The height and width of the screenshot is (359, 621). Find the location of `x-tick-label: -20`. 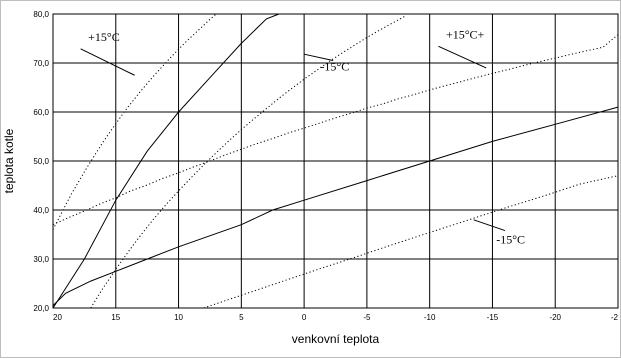

x-tick-label: -20 is located at coordinates (555, 317).